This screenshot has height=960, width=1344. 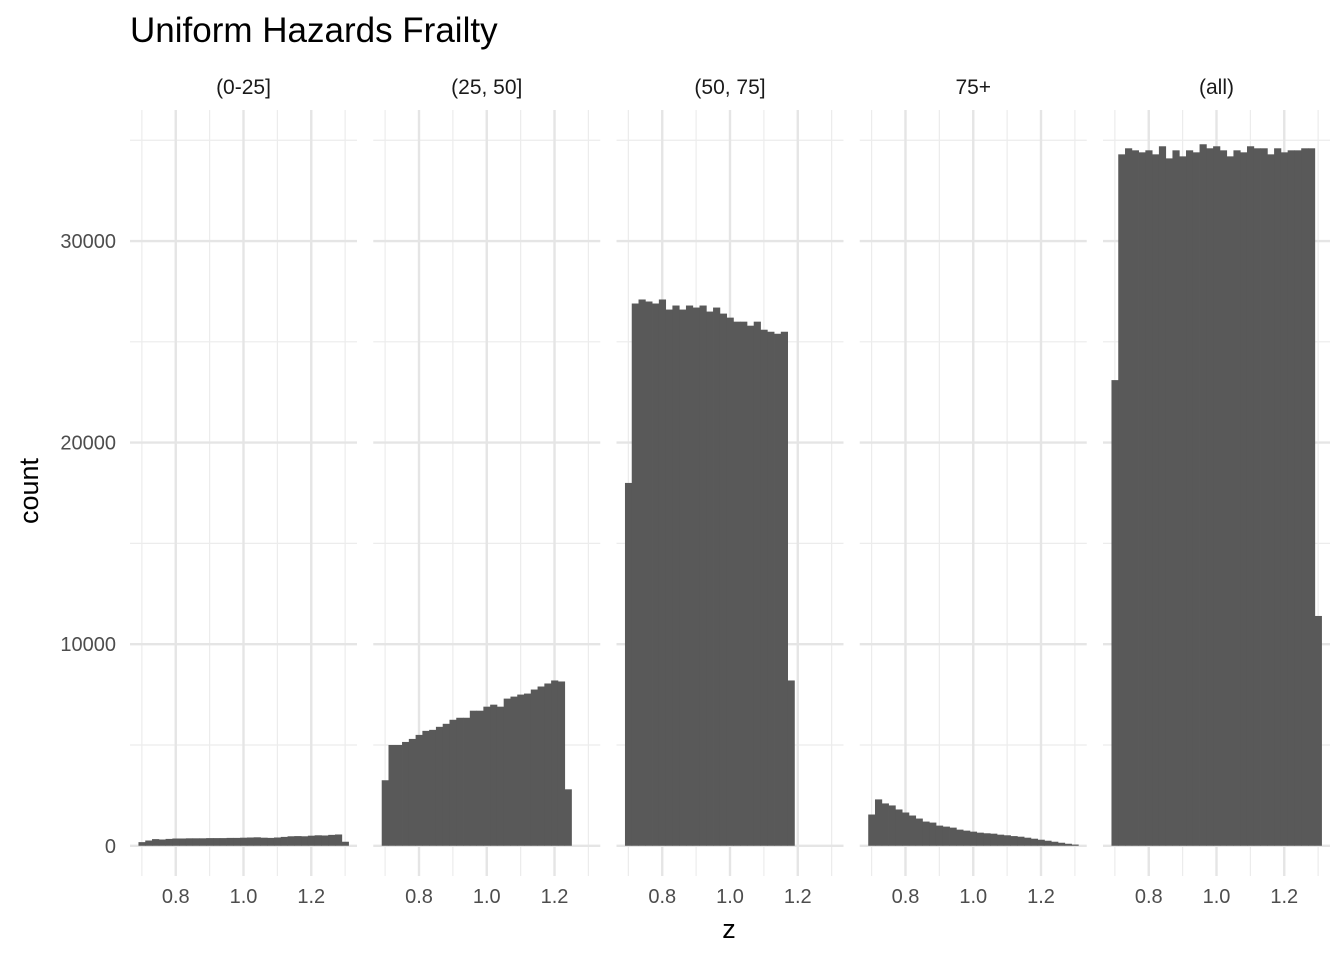 What do you see at coordinates (29, 490) in the screenshot?
I see `y-axis-title: count` at bounding box center [29, 490].